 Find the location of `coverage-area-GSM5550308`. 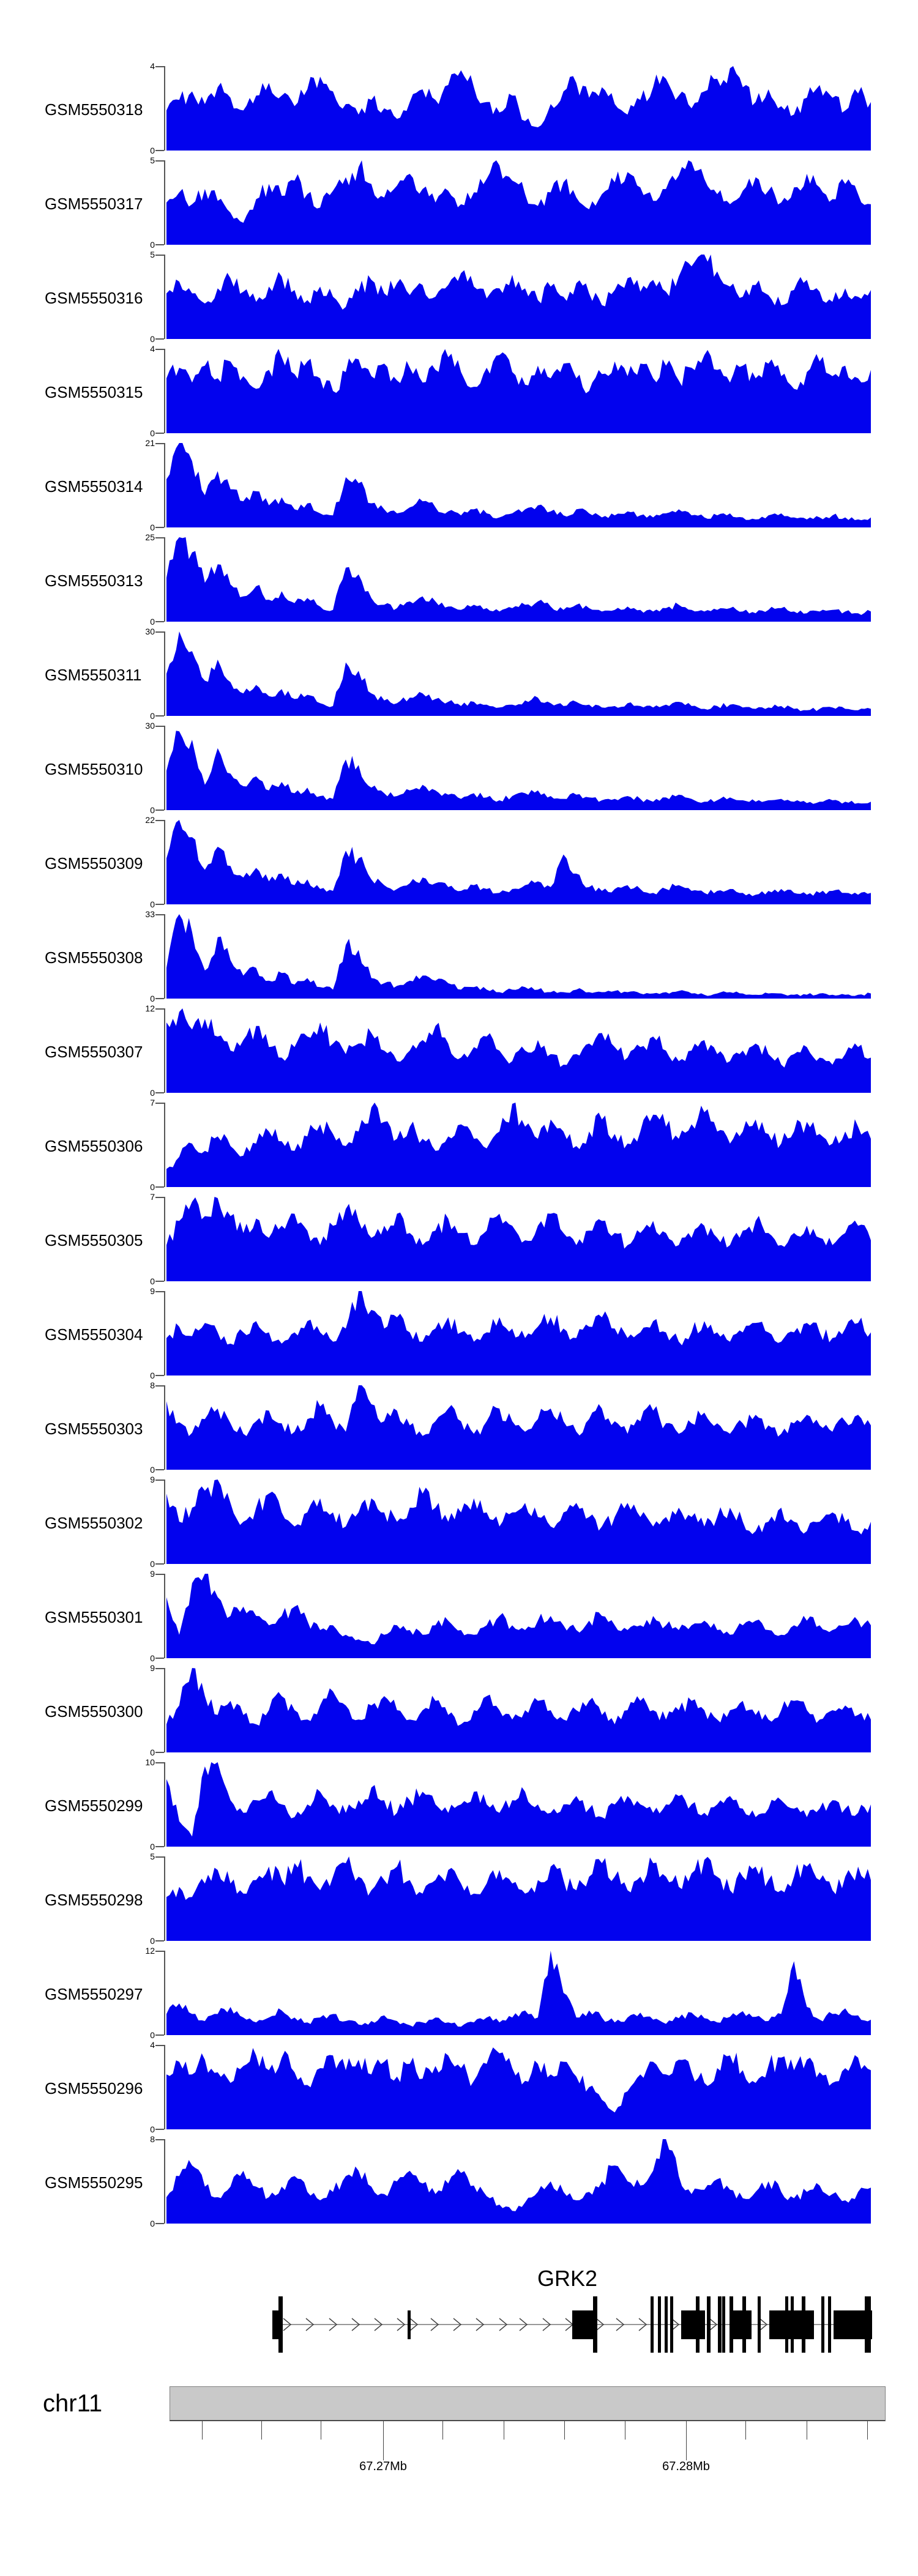

coverage-area-GSM5550308 is located at coordinates (518, 957).